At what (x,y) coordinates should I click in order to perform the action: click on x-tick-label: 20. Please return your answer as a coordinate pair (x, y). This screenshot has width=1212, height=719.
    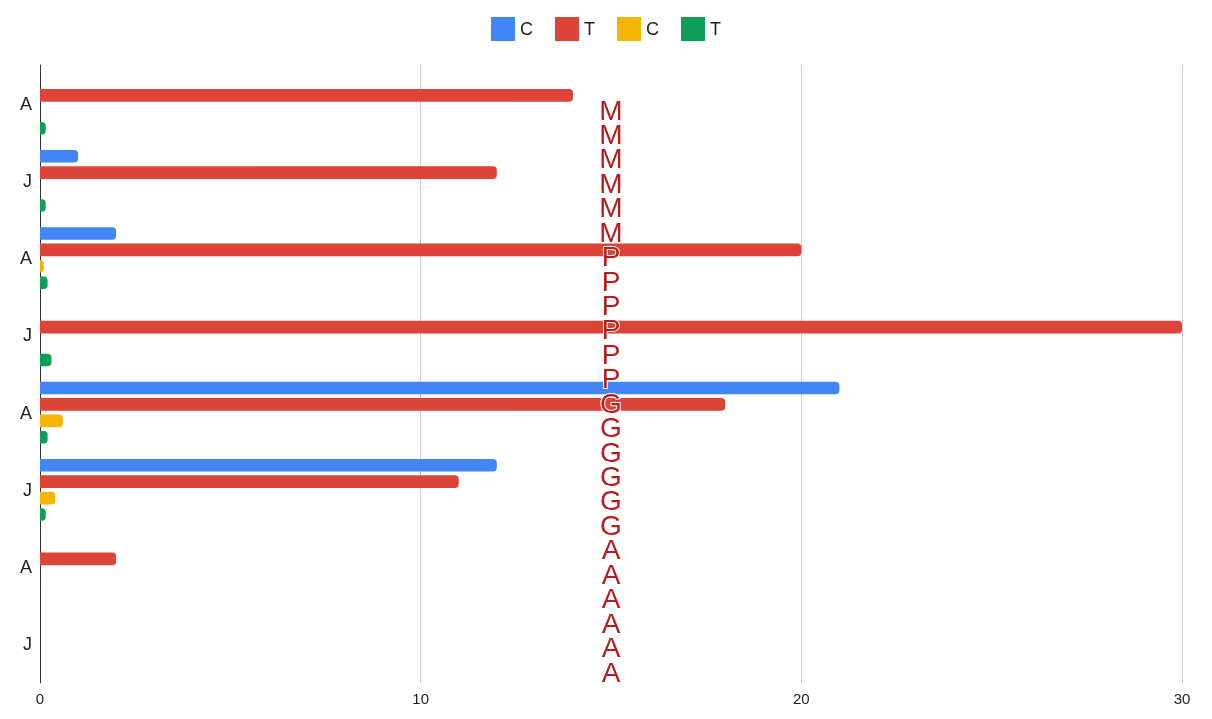
    Looking at the image, I should click on (801, 698).